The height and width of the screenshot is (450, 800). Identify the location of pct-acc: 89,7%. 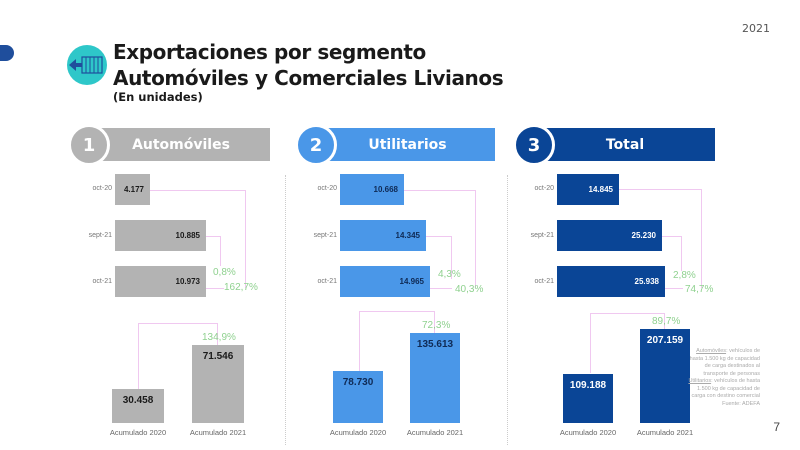
(666, 321).